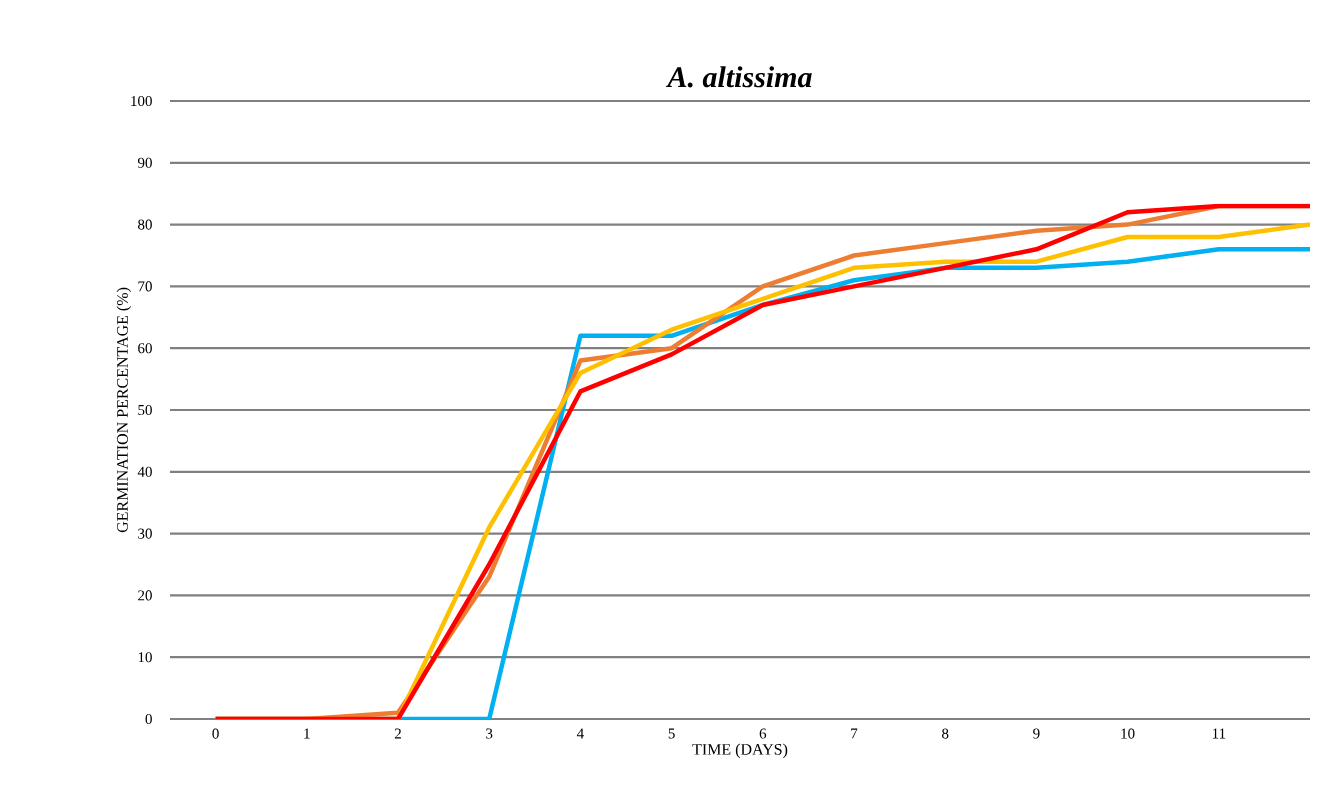 This screenshot has height=796, width=1318. What do you see at coordinates (148, 719) in the screenshot?
I see `y-tick-label: 0` at bounding box center [148, 719].